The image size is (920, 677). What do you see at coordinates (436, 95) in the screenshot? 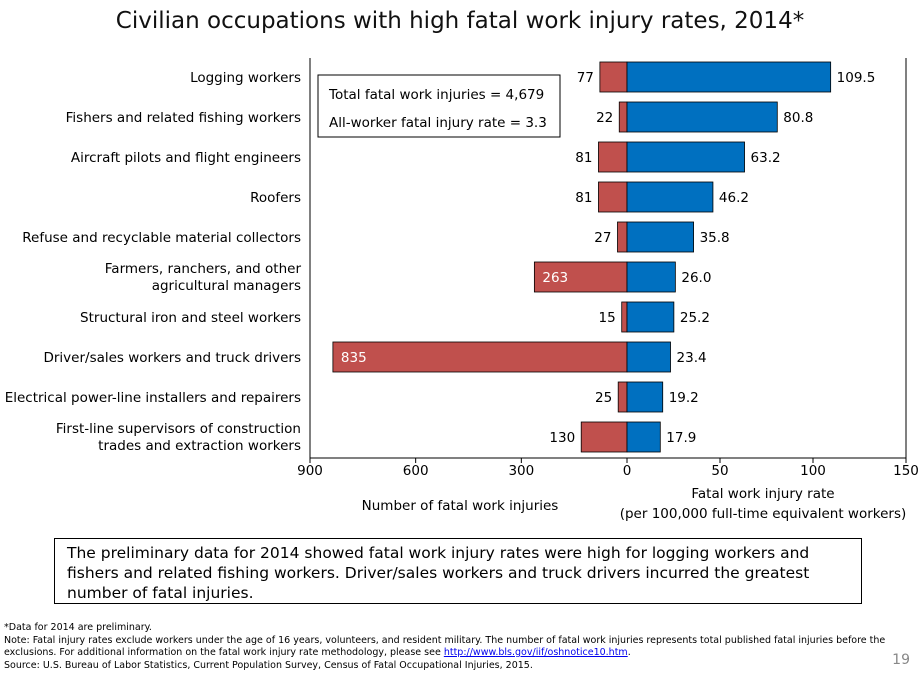
I see `total-injuries-stat: Total fatal work injuries = 4,679` at bounding box center [436, 95].